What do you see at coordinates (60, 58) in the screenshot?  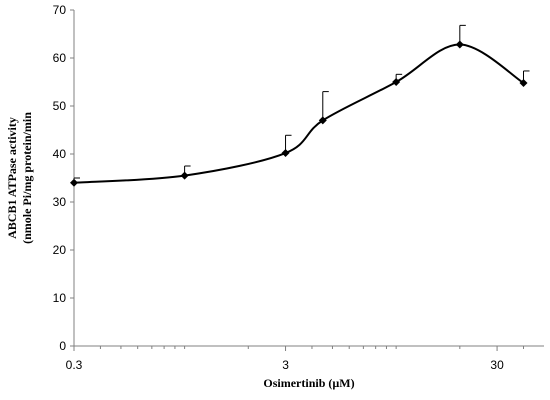 I see `y-tick-label: 60` at bounding box center [60, 58].